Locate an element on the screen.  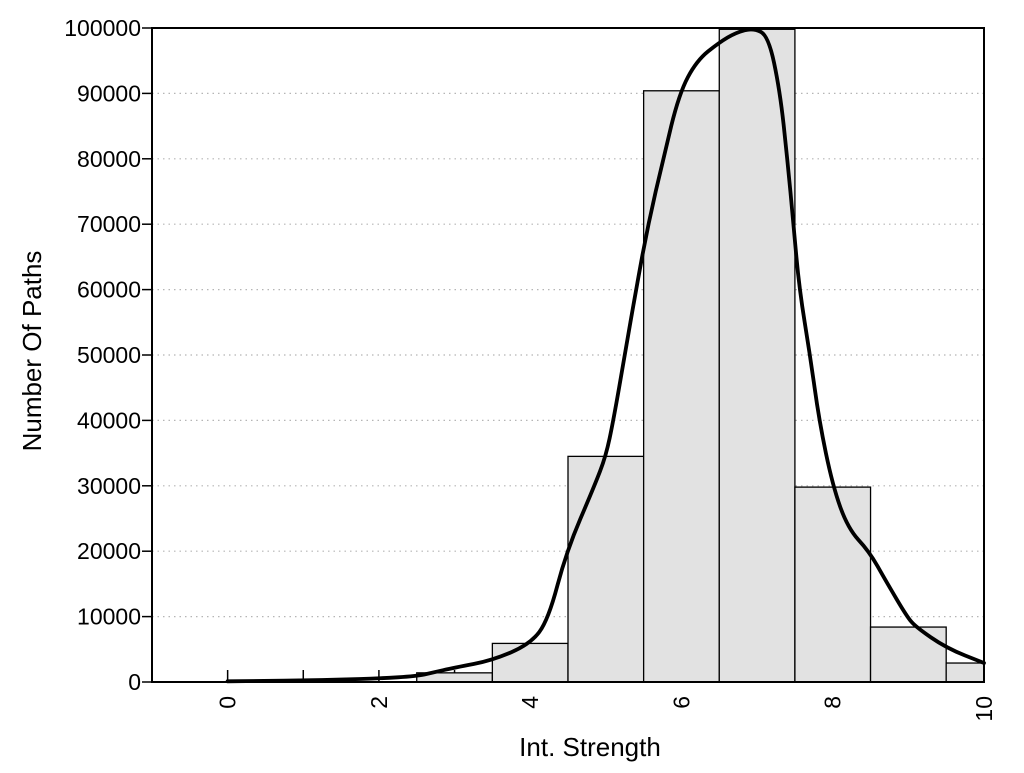
y-tick-label-0: 0 is located at coordinates (134, 682).